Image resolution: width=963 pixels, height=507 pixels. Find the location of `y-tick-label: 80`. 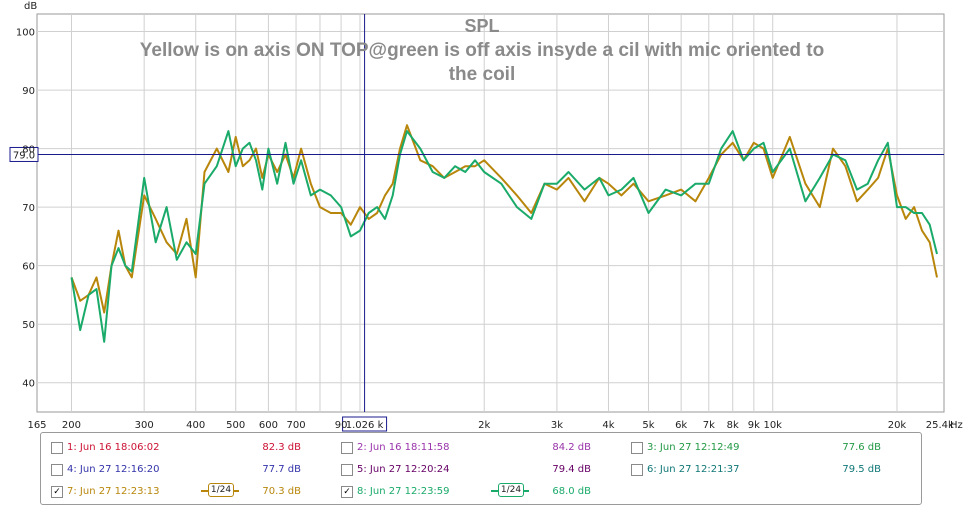

y-tick-label: 80 is located at coordinates (28, 150).